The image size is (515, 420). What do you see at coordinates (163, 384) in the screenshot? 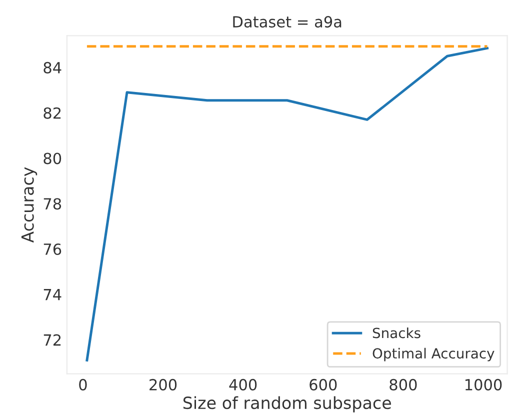
I see `x-tick-label: 200` at bounding box center [163, 384].